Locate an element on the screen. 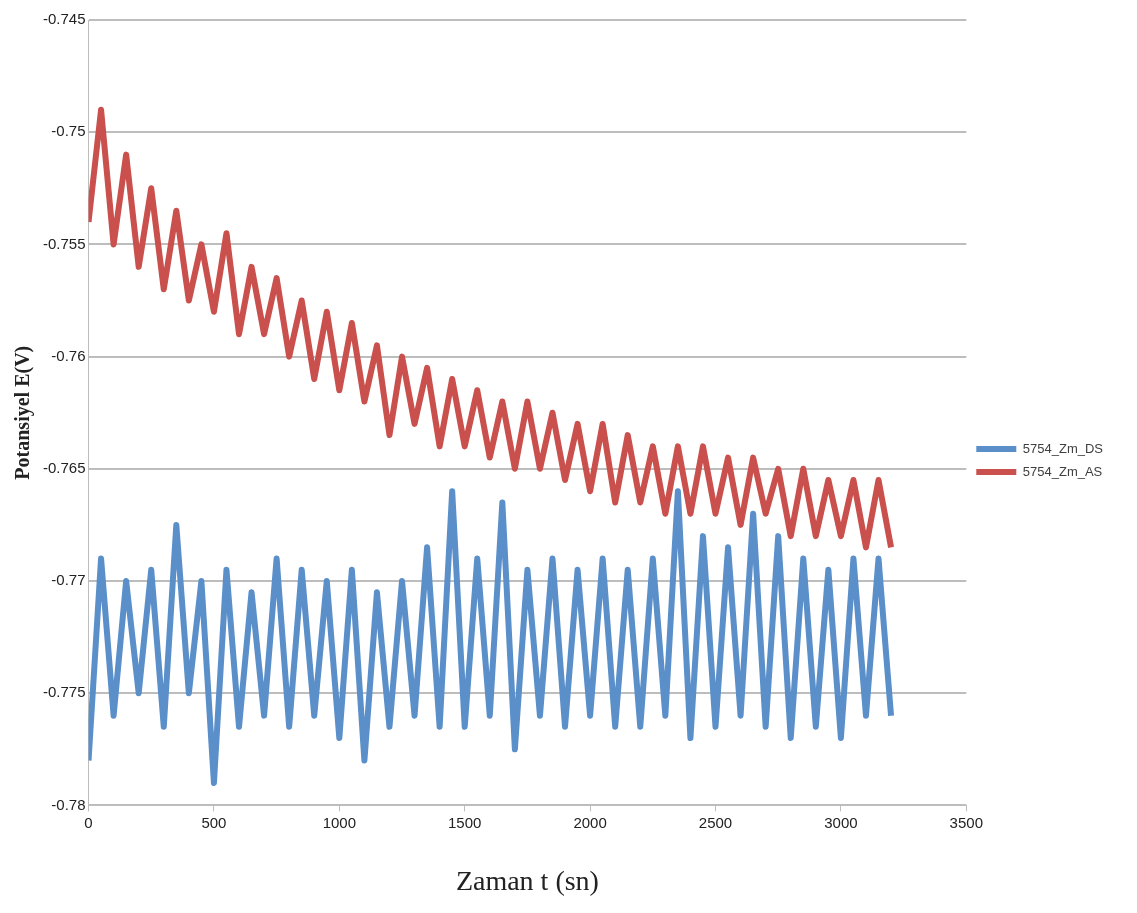 The height and width of the screenshot is (913, 1137). y-tick-label: -0.77 is located at coordinates (68, 580).